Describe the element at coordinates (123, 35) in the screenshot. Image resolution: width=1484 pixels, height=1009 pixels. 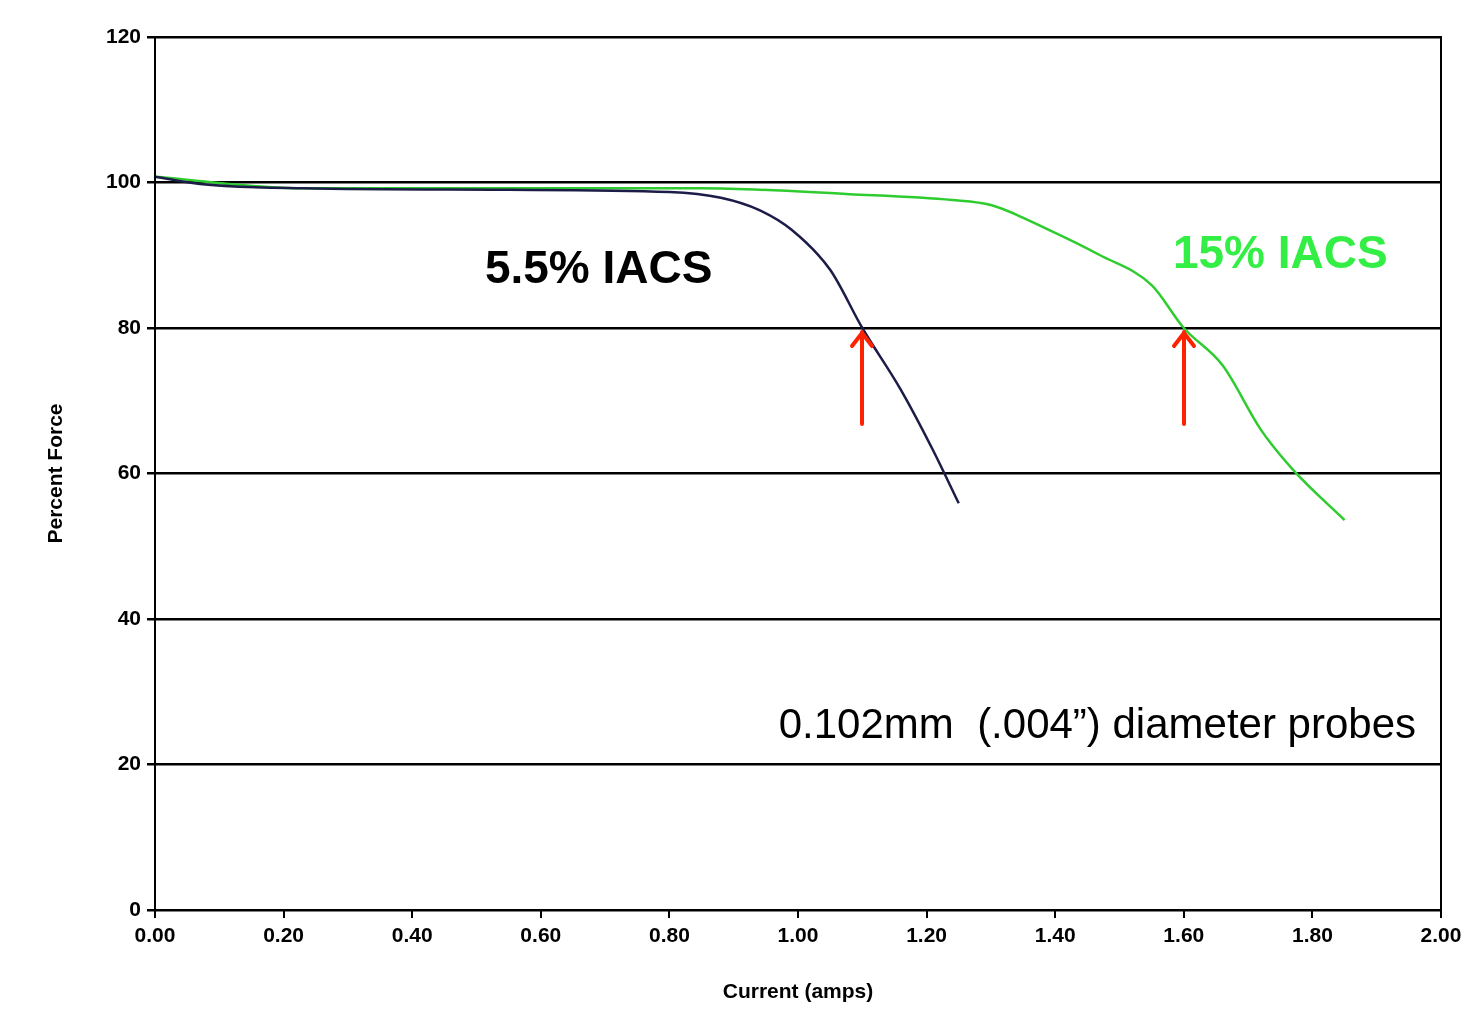
I see `y-tick-label: 120` at that location.